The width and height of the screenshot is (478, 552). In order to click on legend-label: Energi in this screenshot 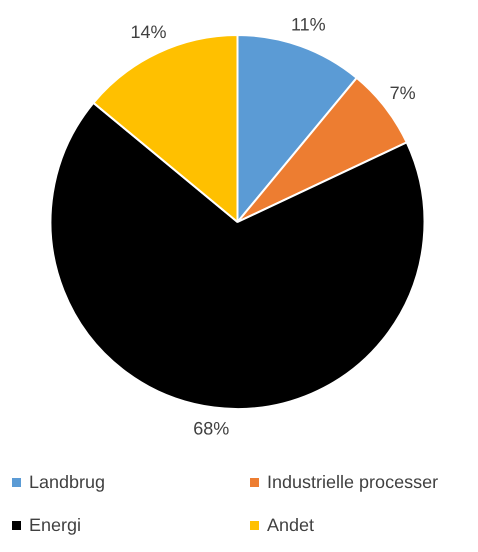, I will do `click(55, 525)`.